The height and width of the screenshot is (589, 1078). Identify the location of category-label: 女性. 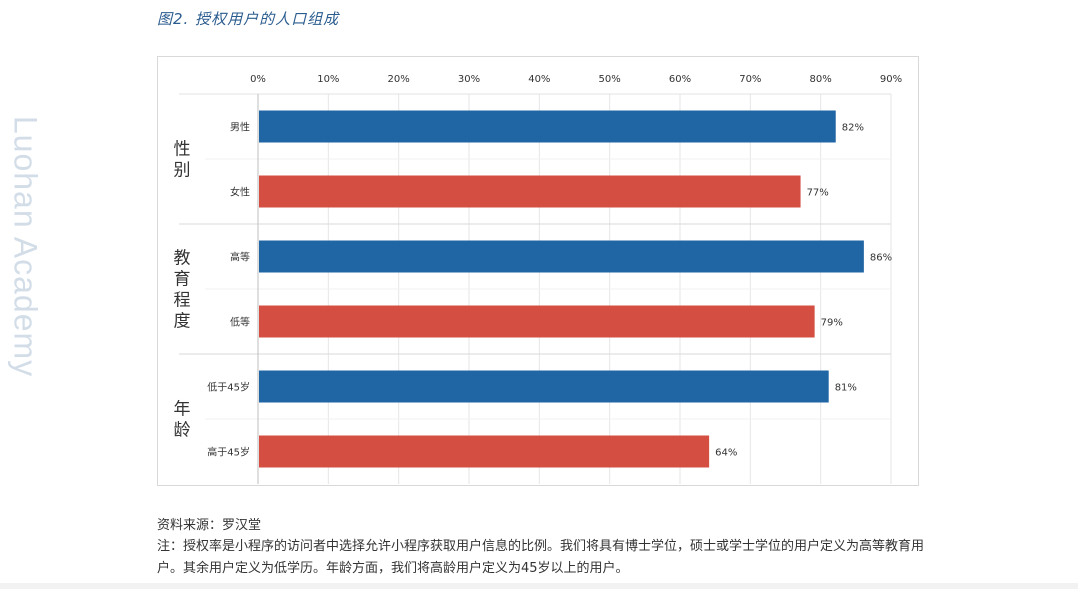
(240, 192).